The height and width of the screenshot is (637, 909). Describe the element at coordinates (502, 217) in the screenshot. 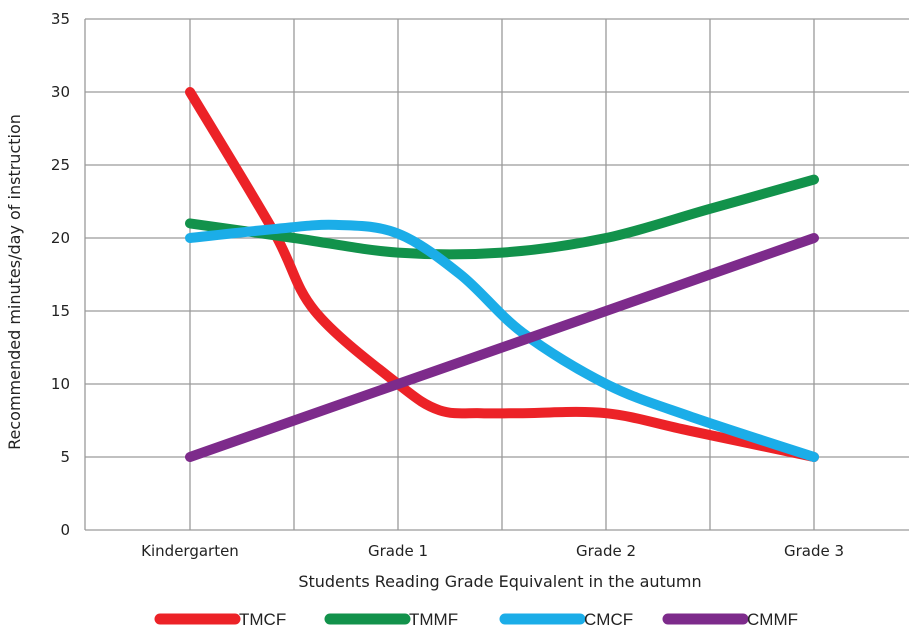

I see `series-line-tmmf` at that location.